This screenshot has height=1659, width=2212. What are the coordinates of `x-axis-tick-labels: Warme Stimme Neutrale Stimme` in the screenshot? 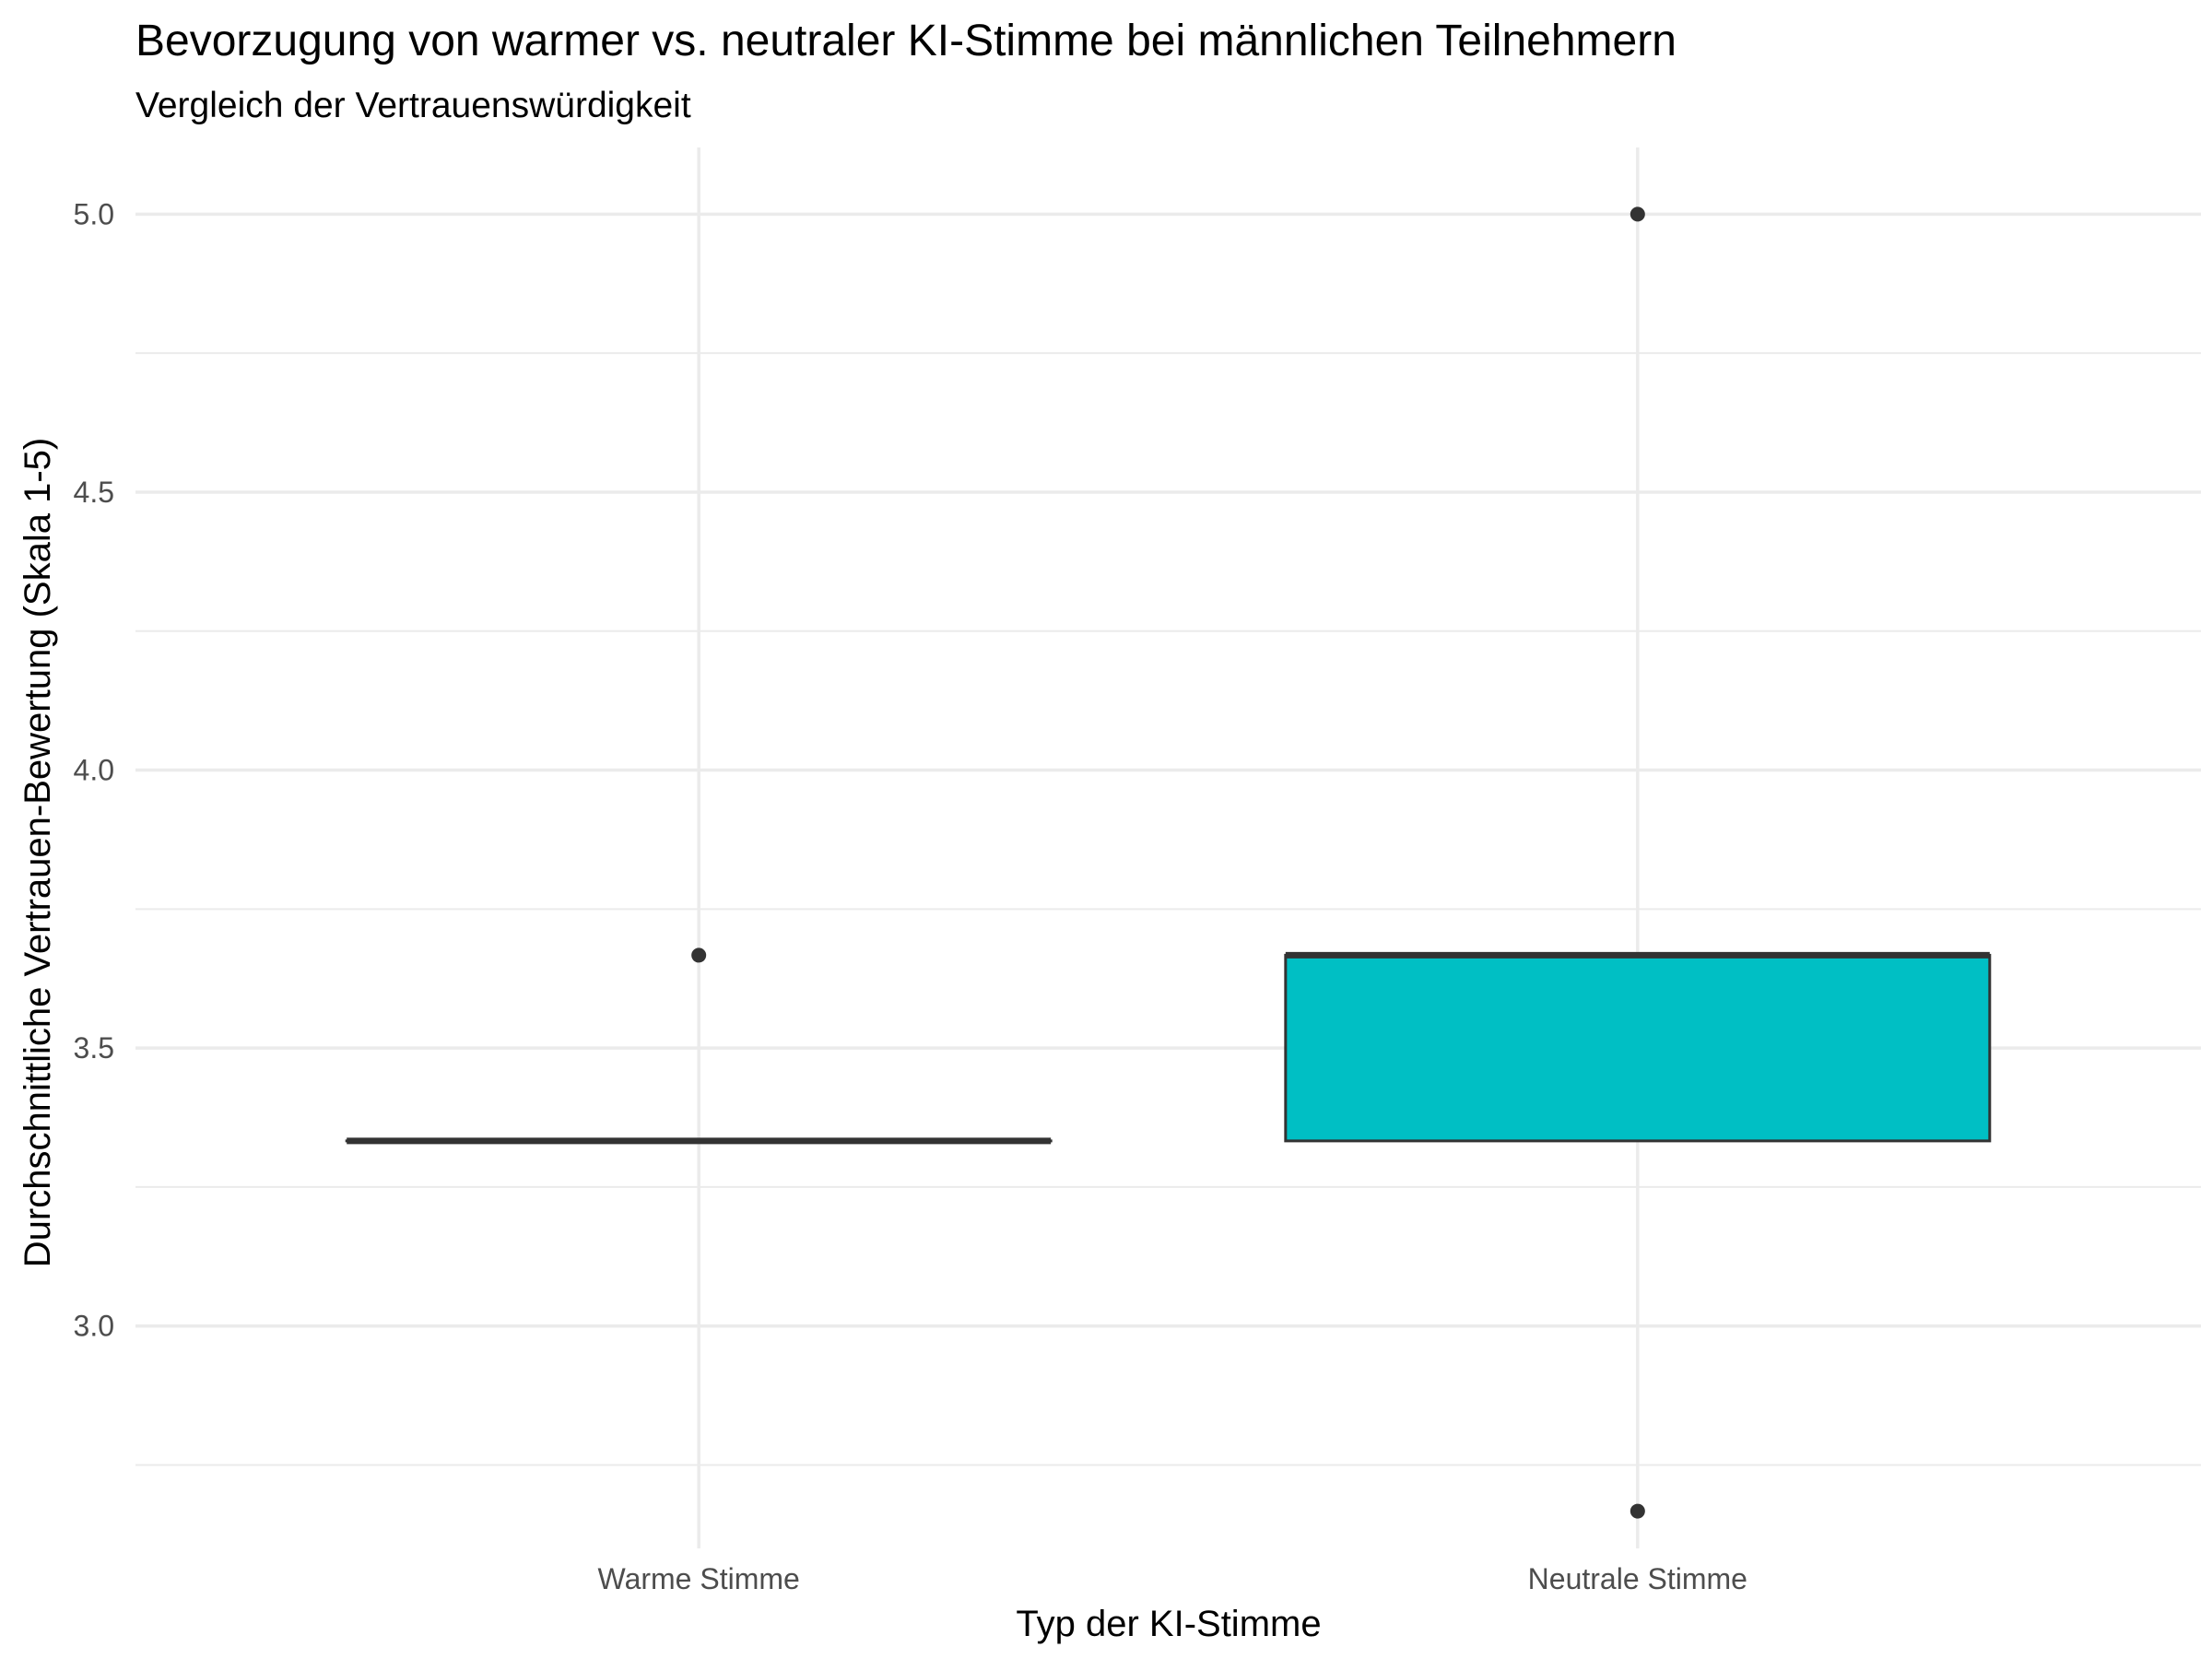 It's located at (1172, 1578).